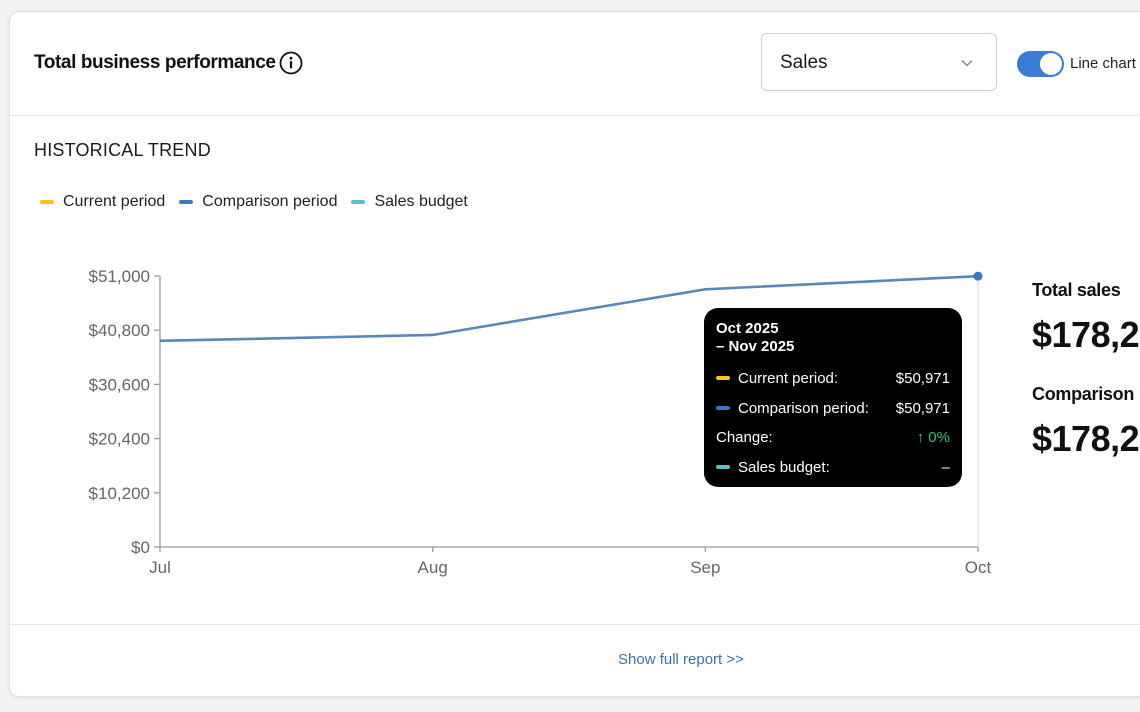 The image size is (1140, 712). Describe the element at coordinates (119, 330) in the screenshot. I see `y-tick-label: $40,800` at that location.